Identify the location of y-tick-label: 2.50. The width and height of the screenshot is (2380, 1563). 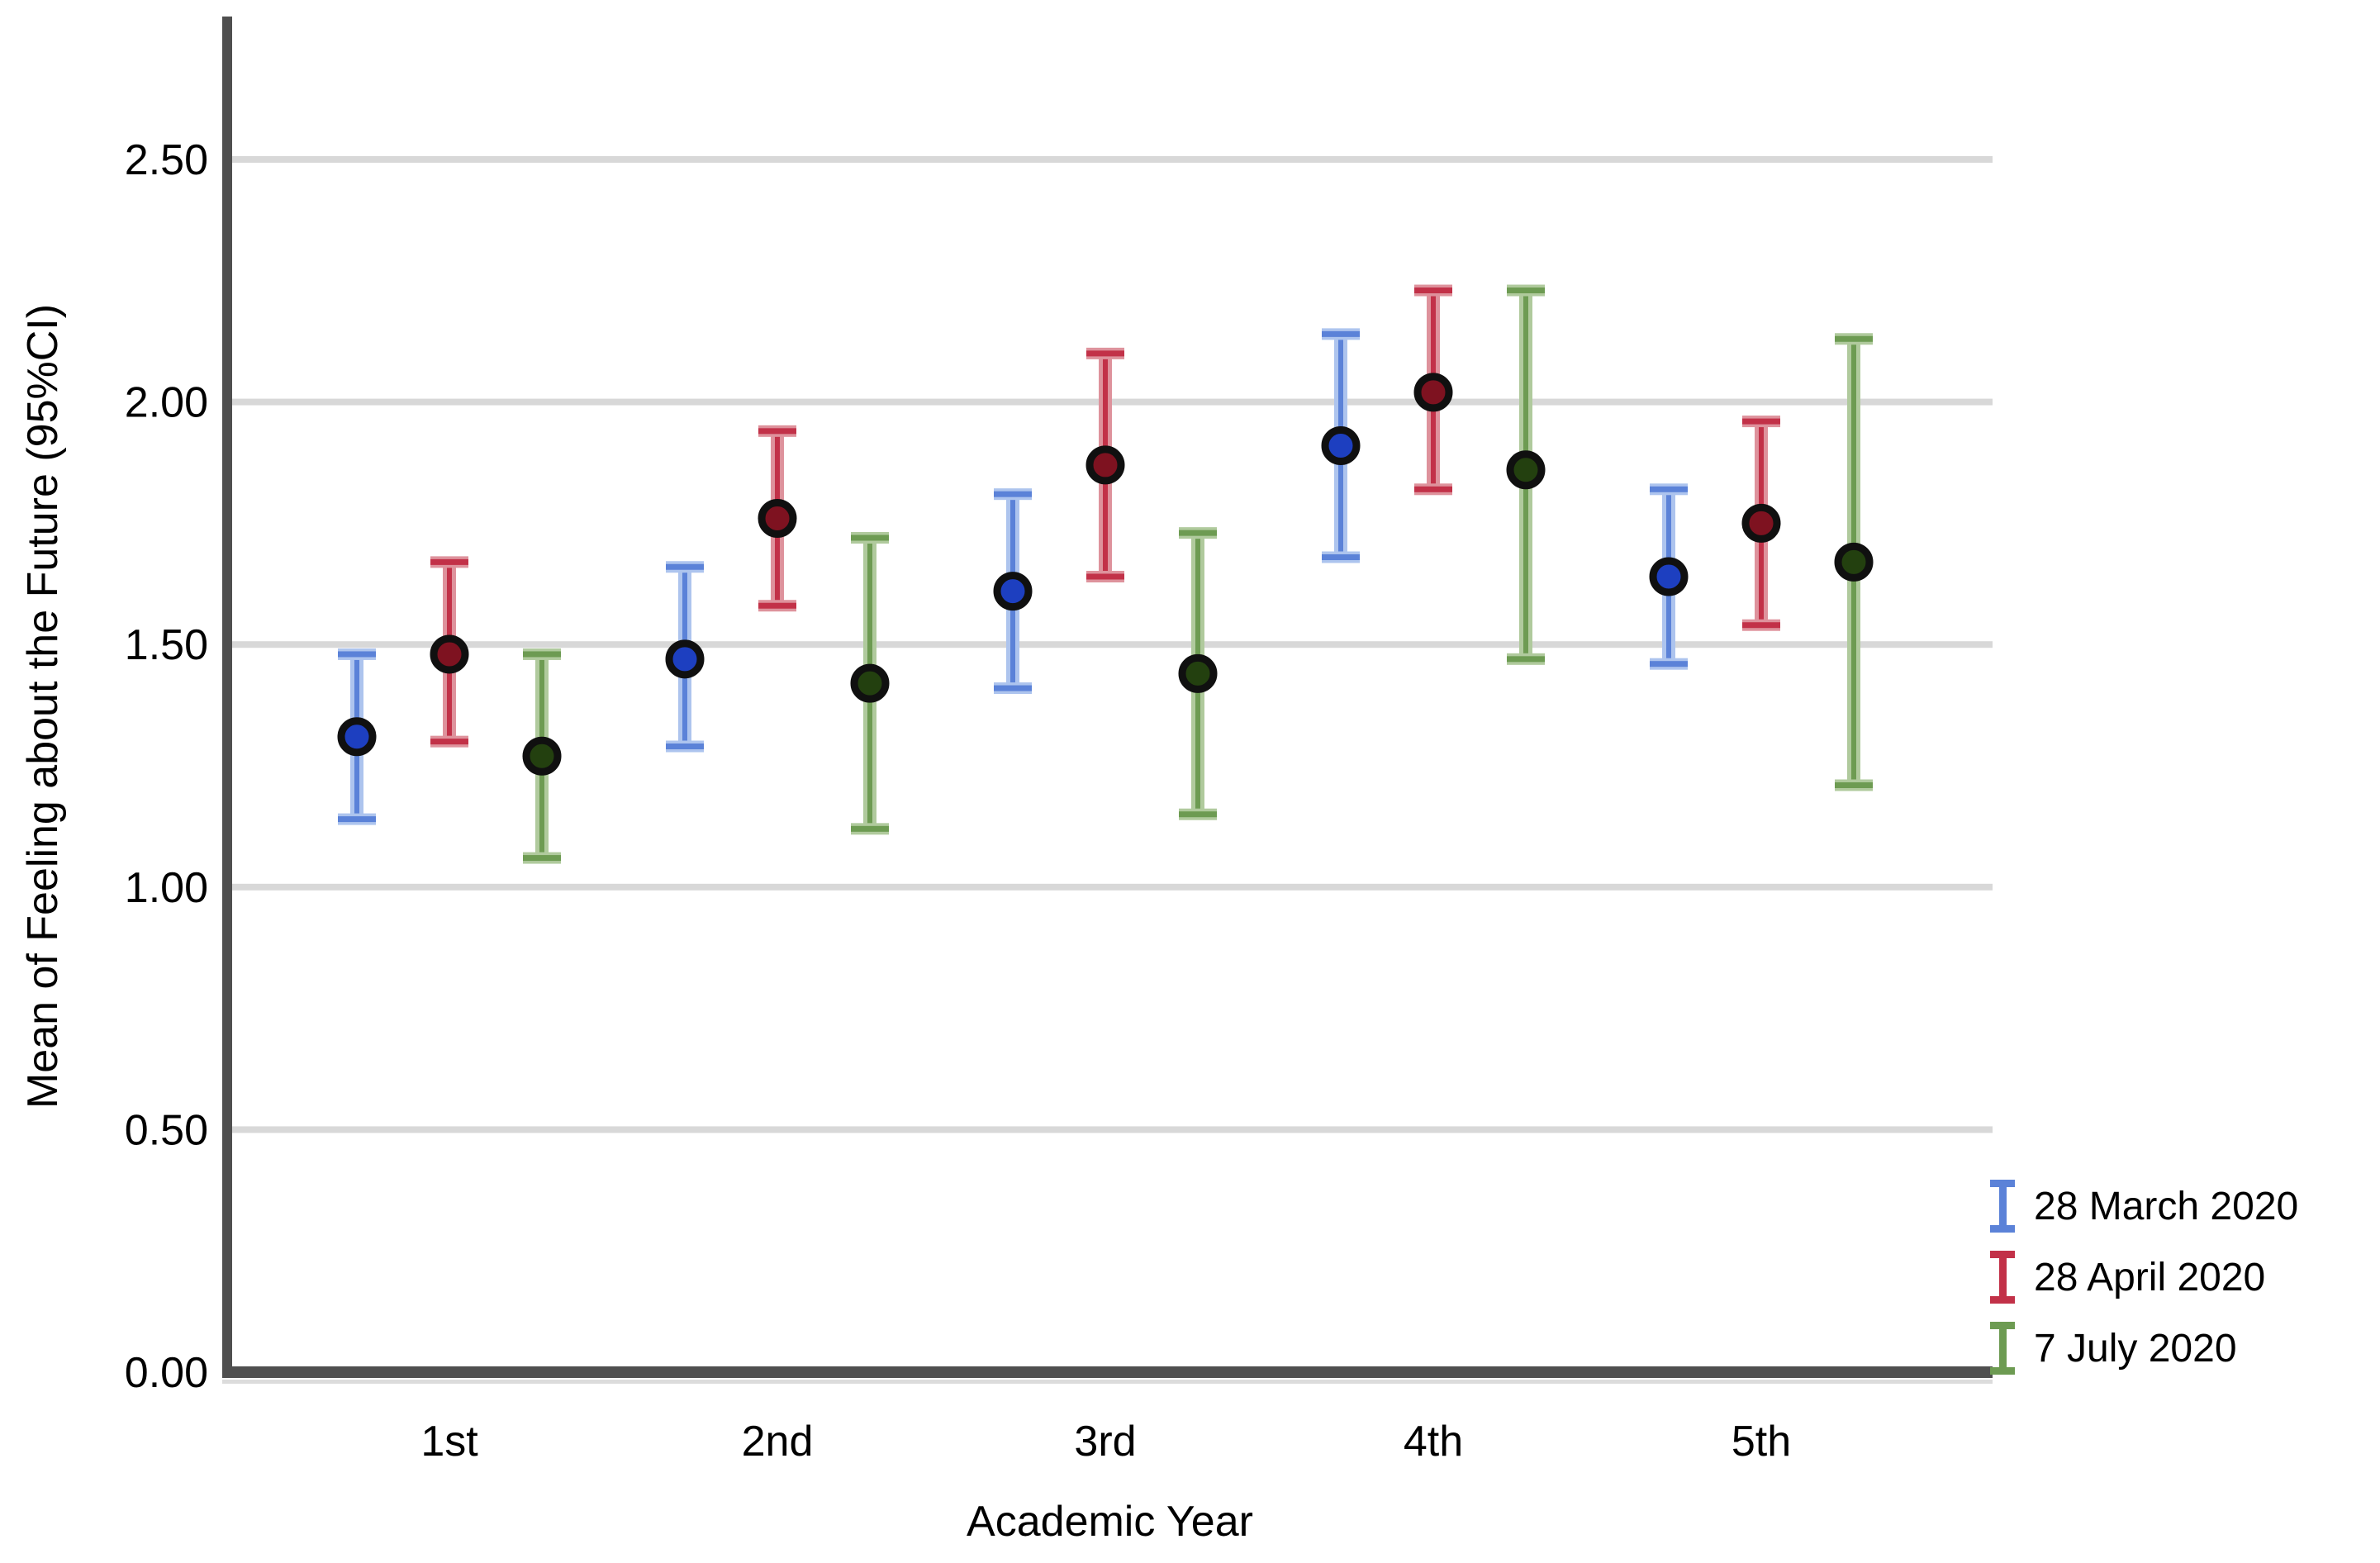
(166, 160).